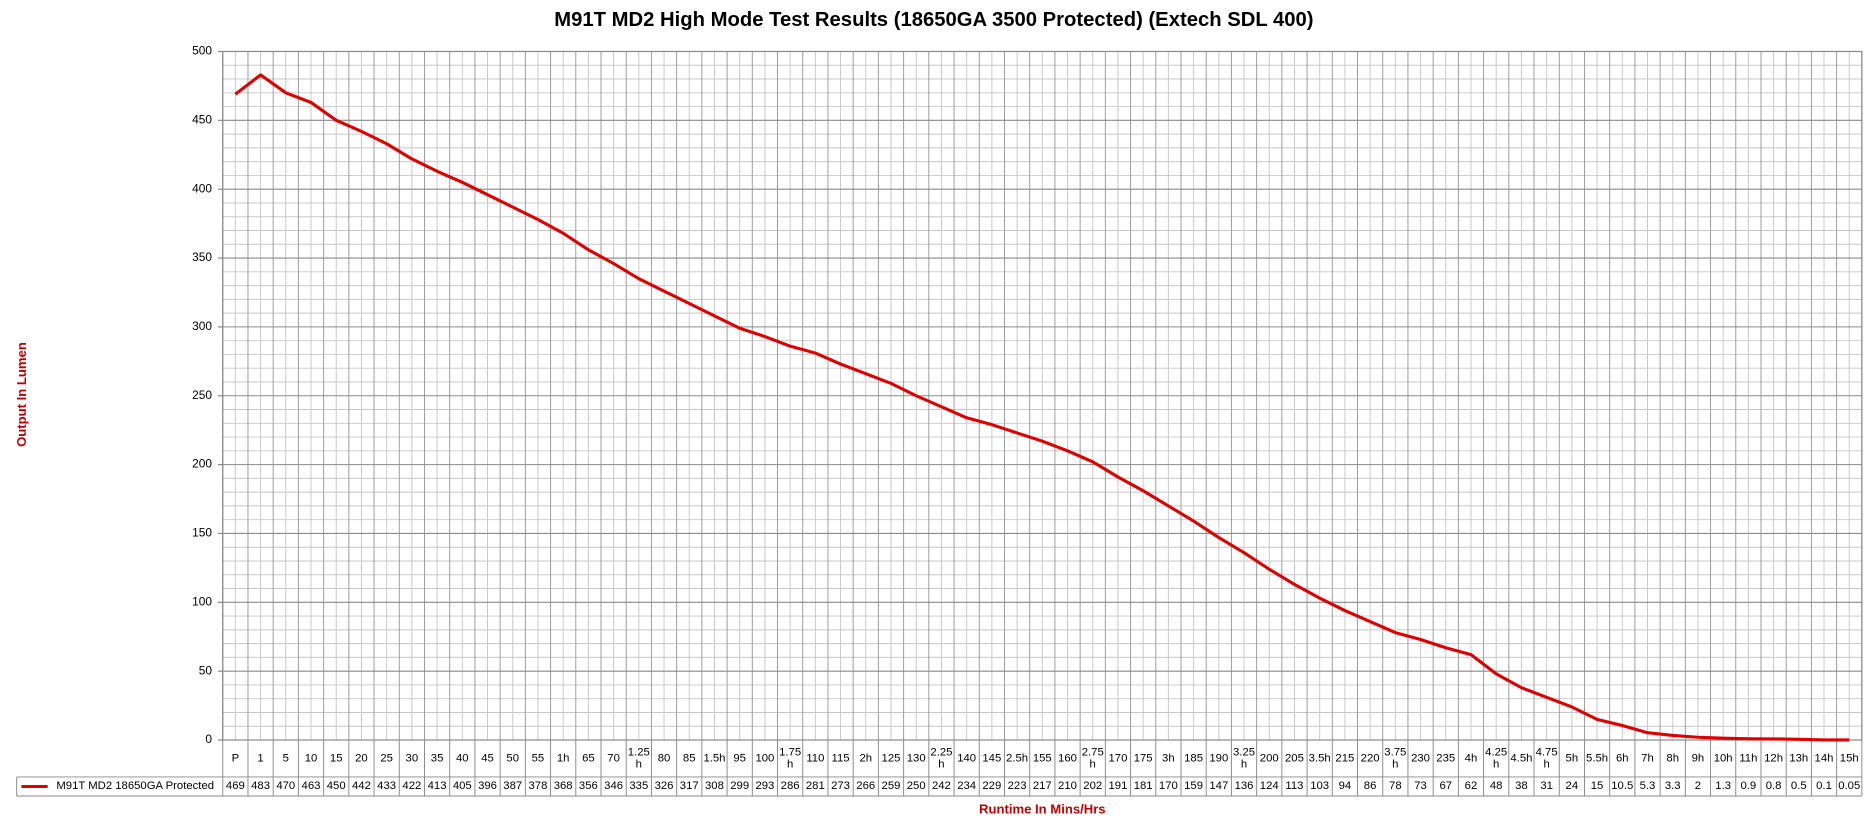 The height and width of the screenshot is (832, 1869). I want to click on x-tick-label: 6h, so click(1622, 758).